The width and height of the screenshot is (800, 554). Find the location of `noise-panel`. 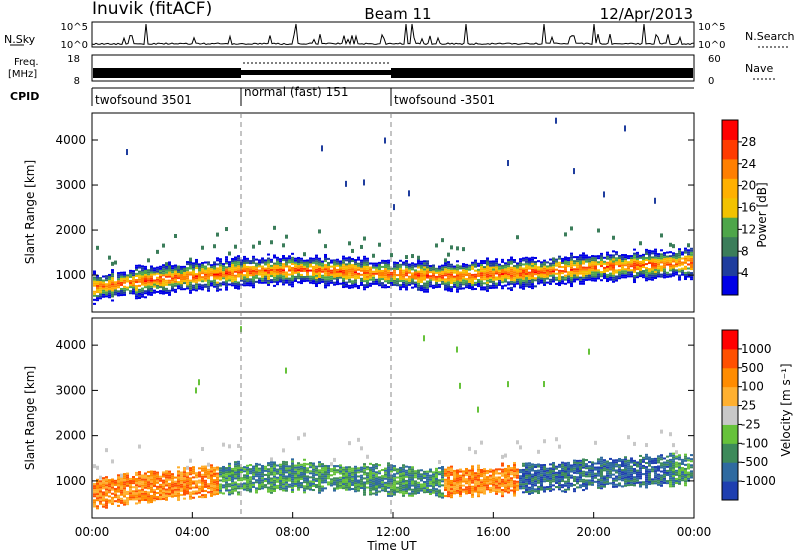

noise-panel is located at coordinates (393, 34).